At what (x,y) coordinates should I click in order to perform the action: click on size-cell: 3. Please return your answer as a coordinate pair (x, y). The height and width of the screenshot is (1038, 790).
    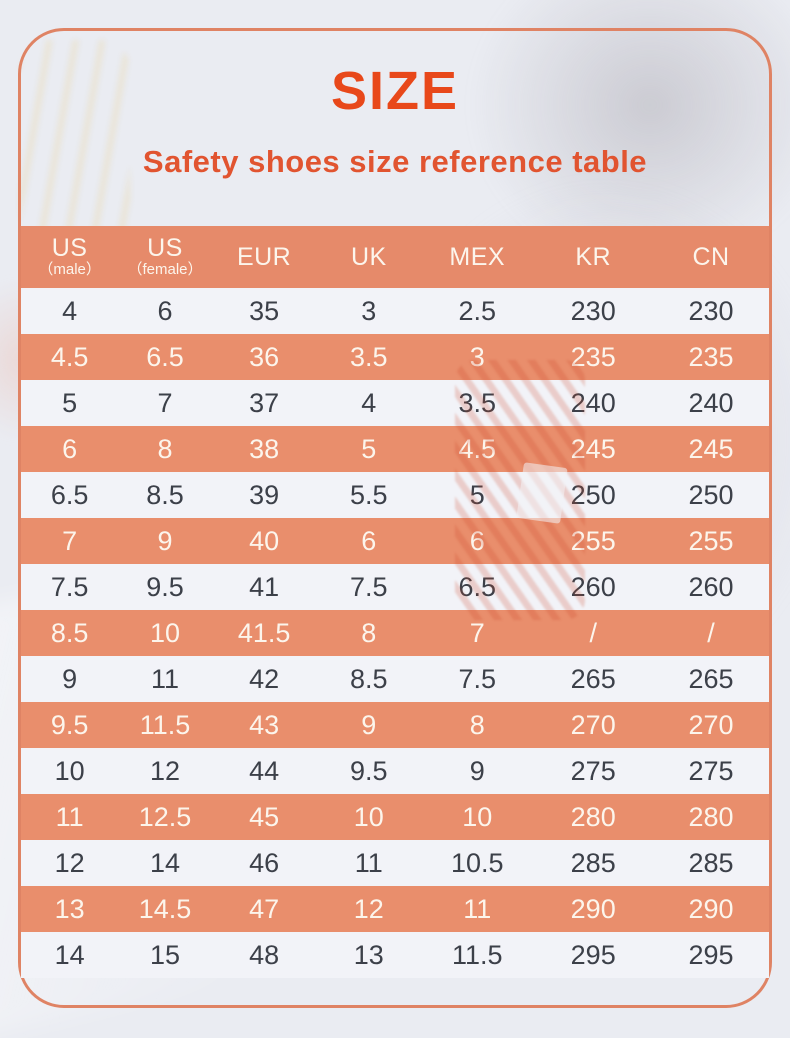
    Looking at the image, I should click on (369, 311).